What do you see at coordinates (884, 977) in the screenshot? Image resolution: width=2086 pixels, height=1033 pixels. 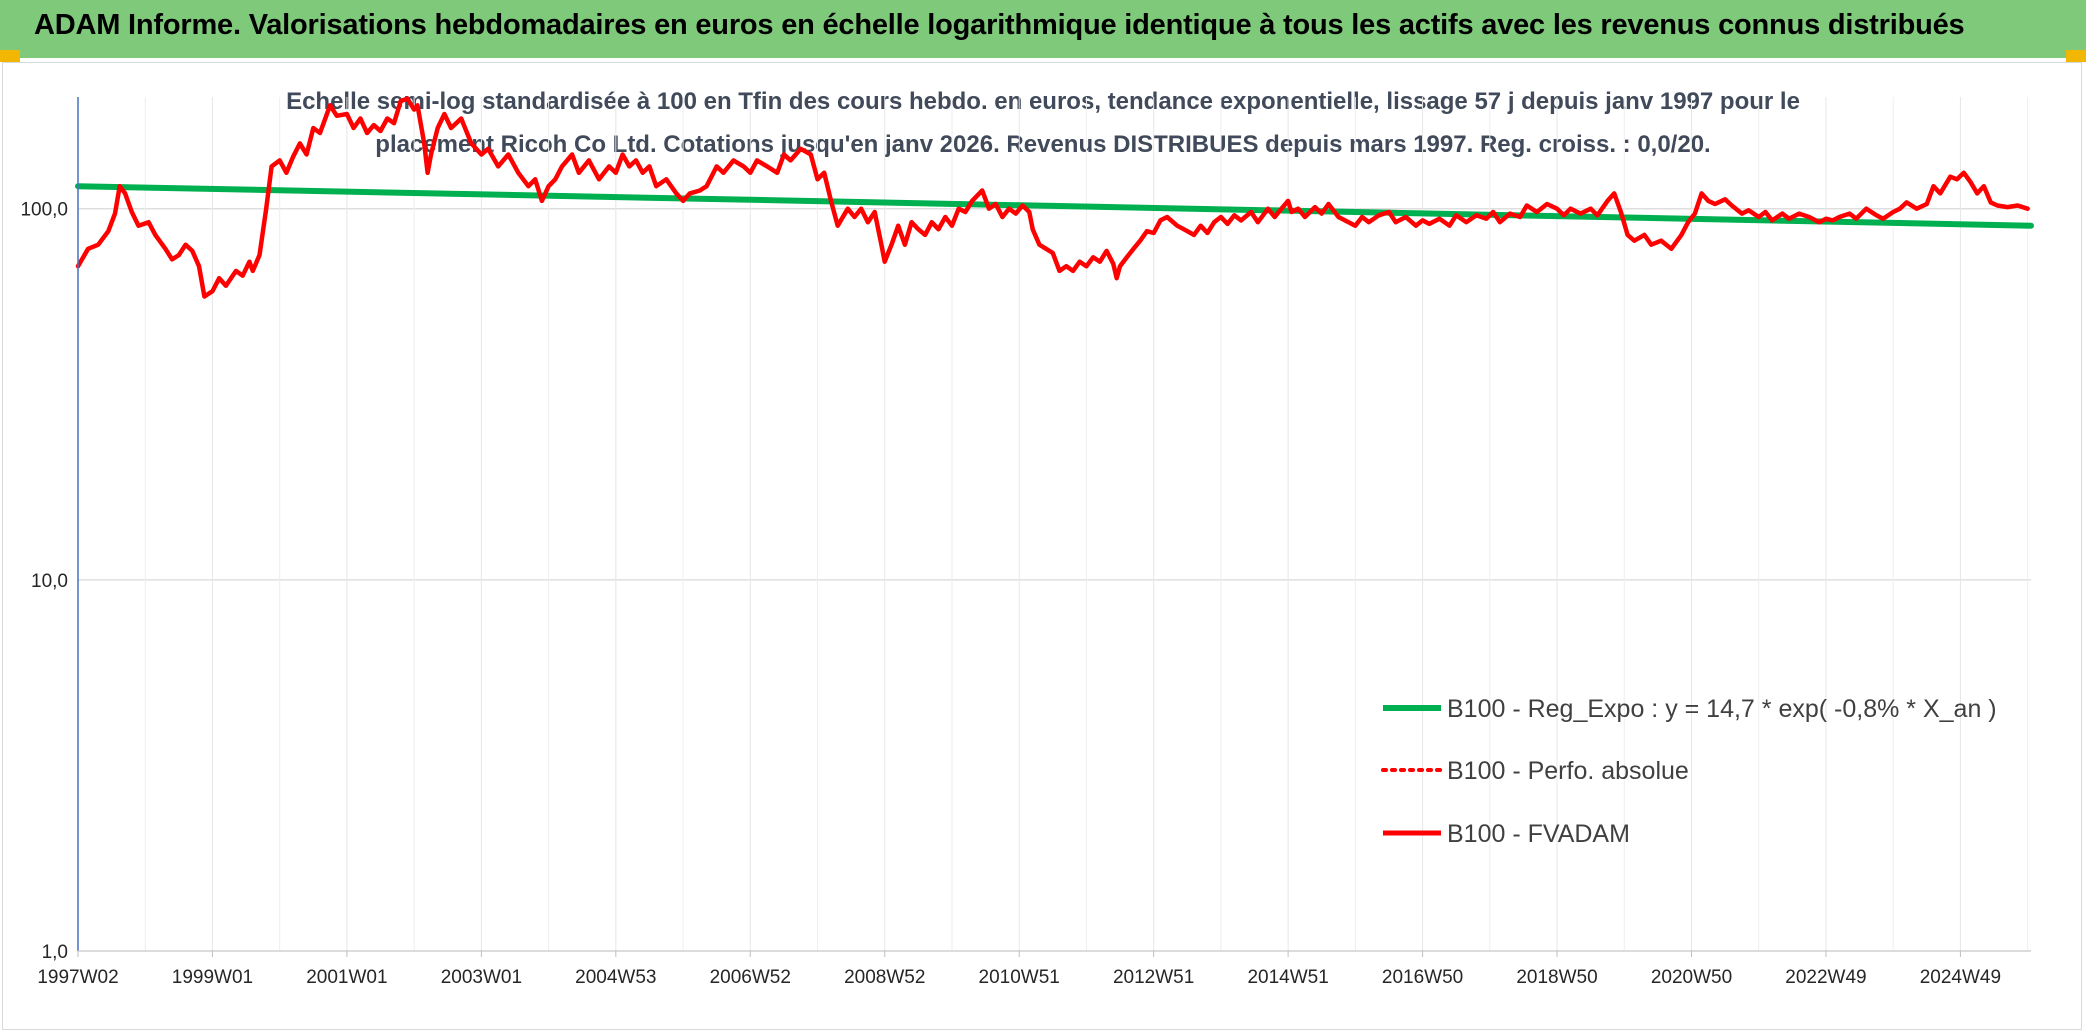 I see `x-tick-label: 2008W52` at bounding box center [884, 977].